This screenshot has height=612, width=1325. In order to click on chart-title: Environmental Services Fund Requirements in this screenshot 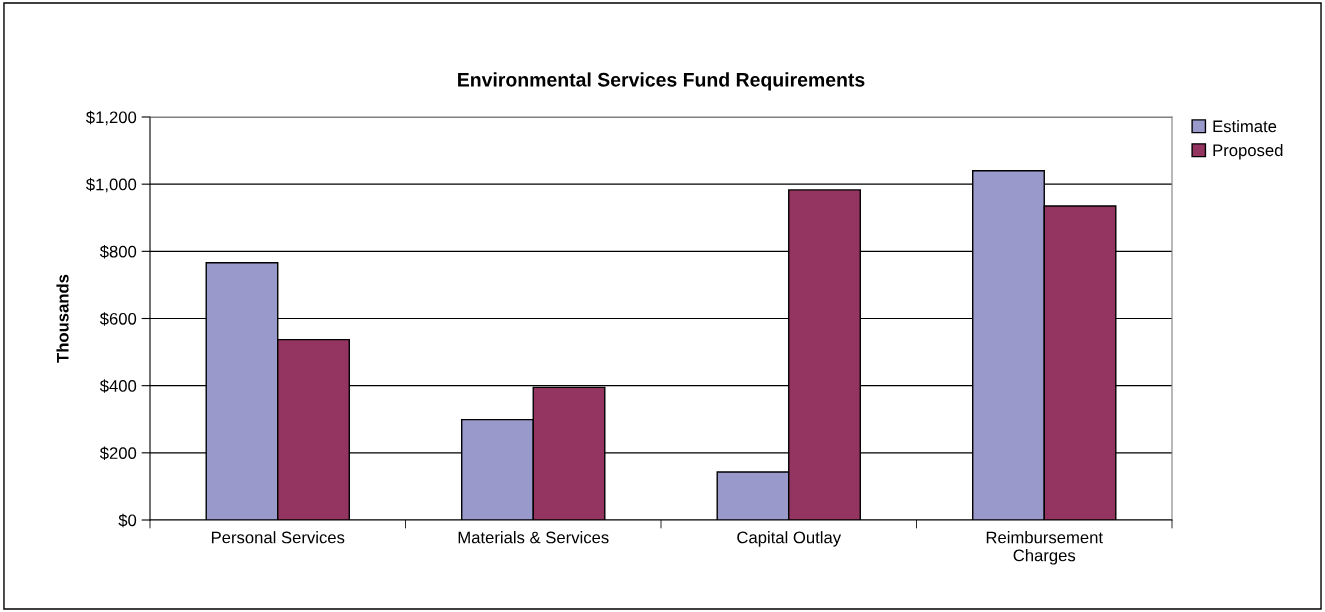, I will do `click(661, 81)`.